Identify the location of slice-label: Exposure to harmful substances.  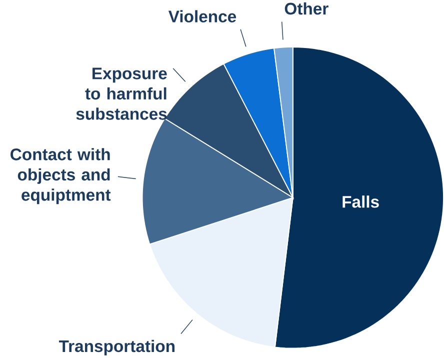
(121, 94).